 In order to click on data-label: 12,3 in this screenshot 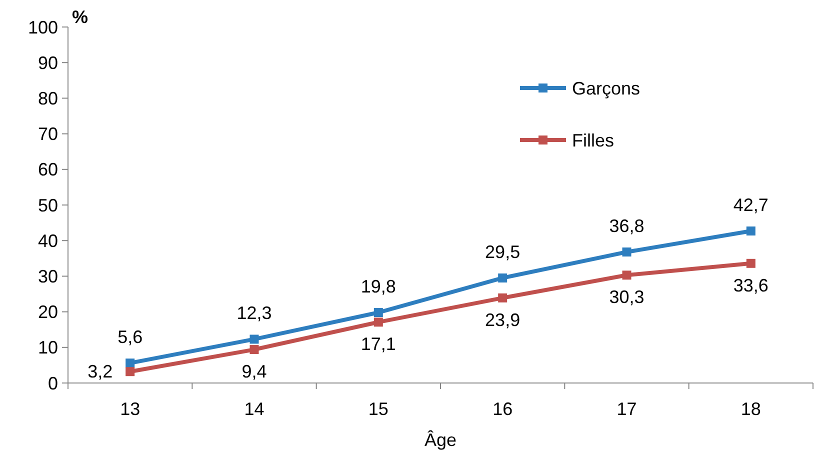, I will do `click(254, 313)`.